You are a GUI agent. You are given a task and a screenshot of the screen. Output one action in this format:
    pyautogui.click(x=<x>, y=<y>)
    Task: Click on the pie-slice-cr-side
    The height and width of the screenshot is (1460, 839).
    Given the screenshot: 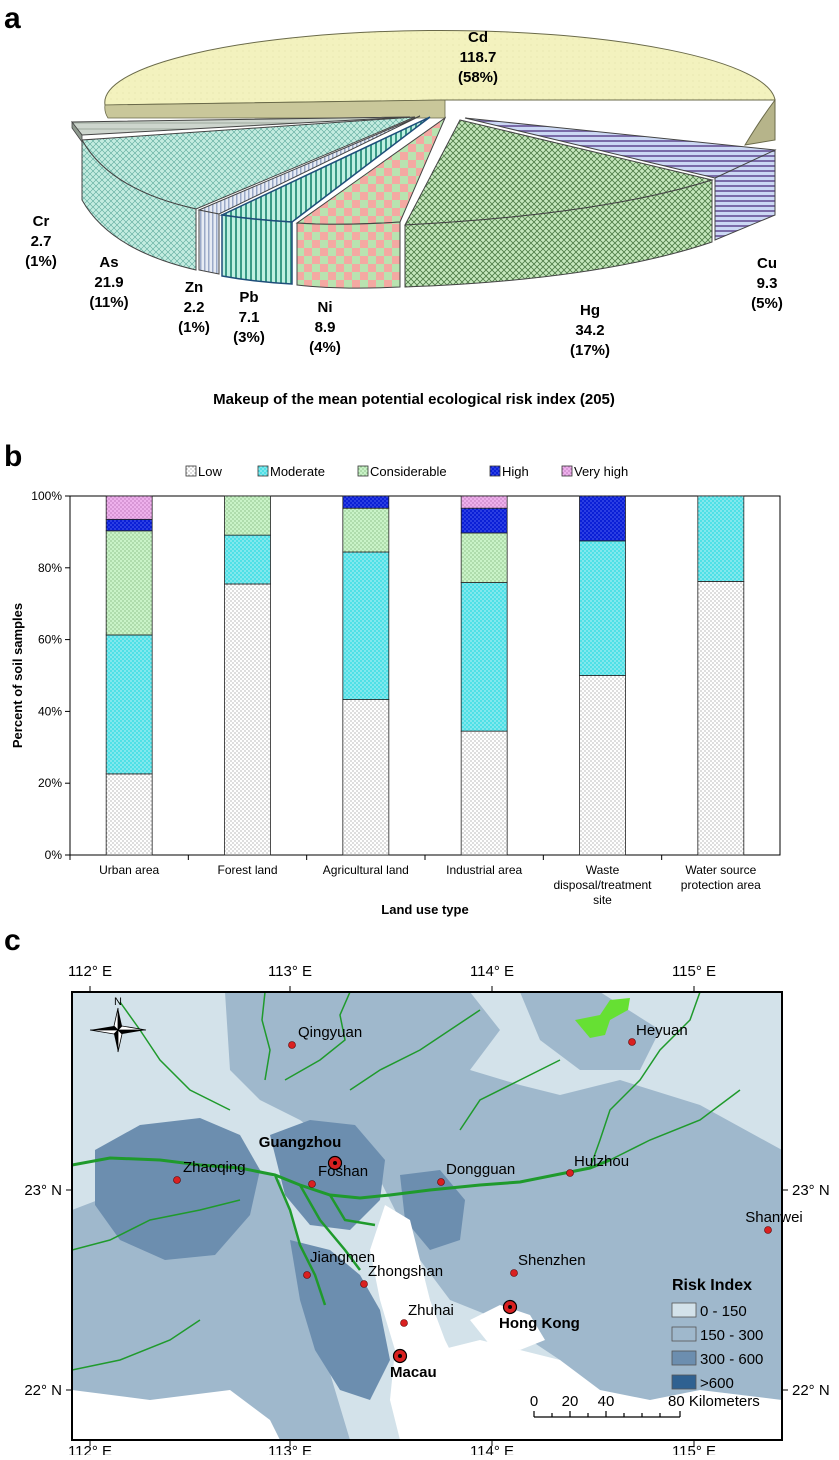 What is the action you would take?
    pyautogui.click(x=77, y=132)
    